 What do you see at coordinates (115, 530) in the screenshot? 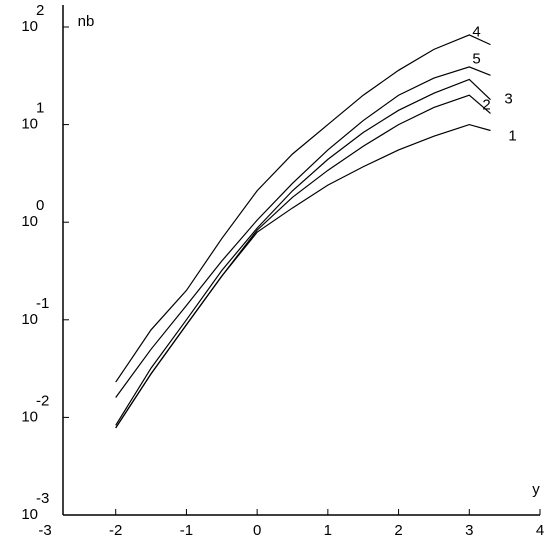
I see `x-tick-label: -2` at bounding box center [115, 530].